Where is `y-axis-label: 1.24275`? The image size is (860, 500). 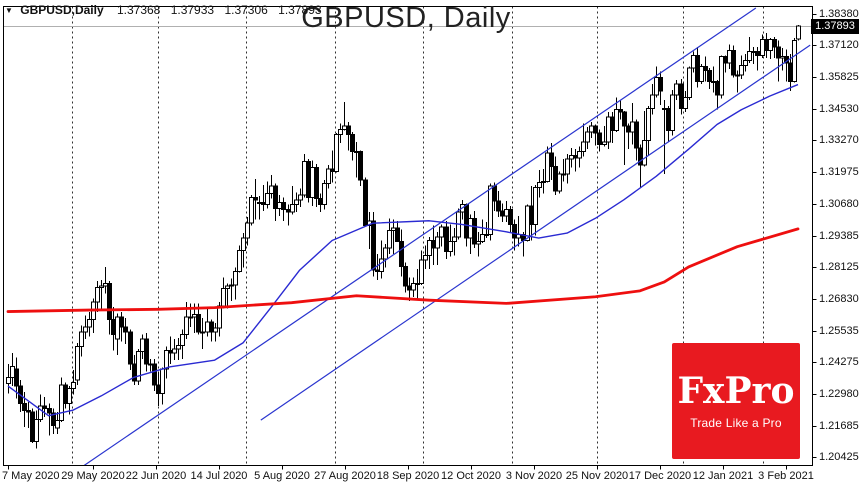 y-axis-label: 1.24275 is located at coordinates (839, 362).